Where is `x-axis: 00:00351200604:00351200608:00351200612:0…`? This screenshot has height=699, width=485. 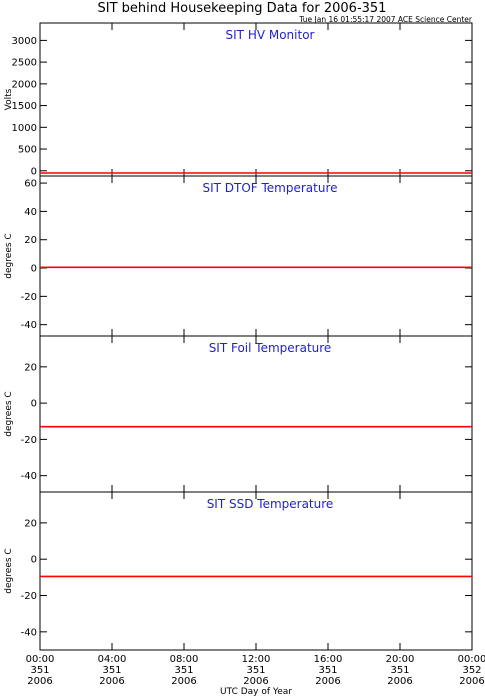
x-axis: 00:00351200604:00351200608:00351200612:0… is located at coordinates (255, 670).